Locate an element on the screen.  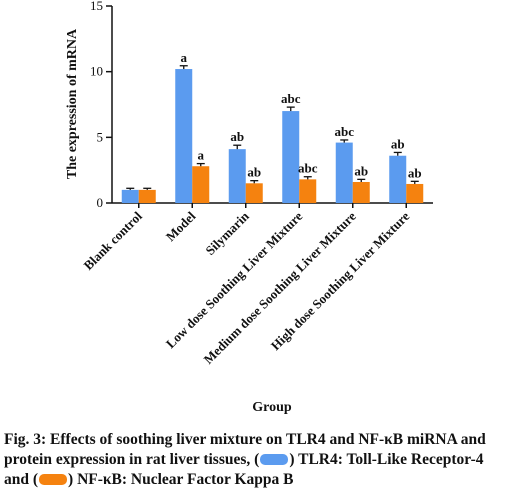
caption-open-1: ( is located at coordinates (257, 459).